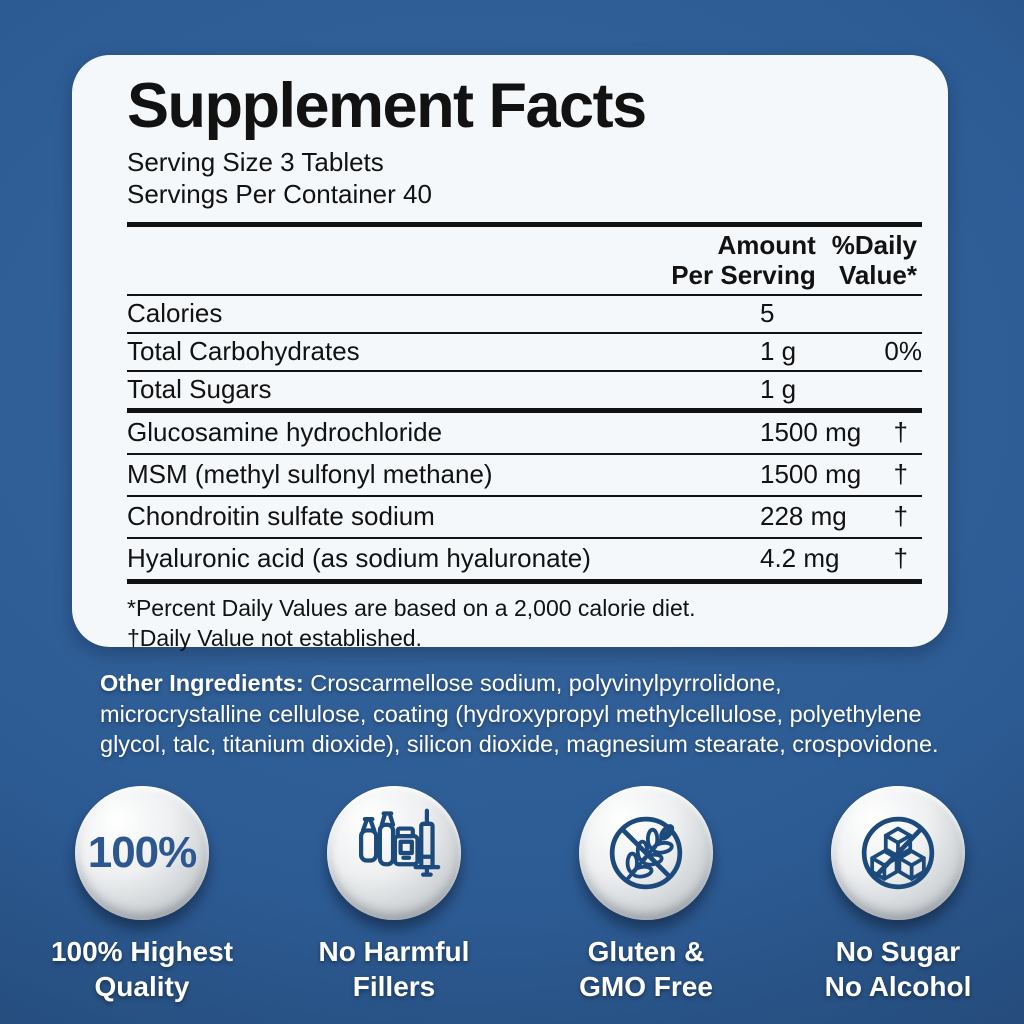 The height and width of the screenshot is (1024, 1024). I want to click on daily-value-column-header: %Daily Value*, so click(874, 260).